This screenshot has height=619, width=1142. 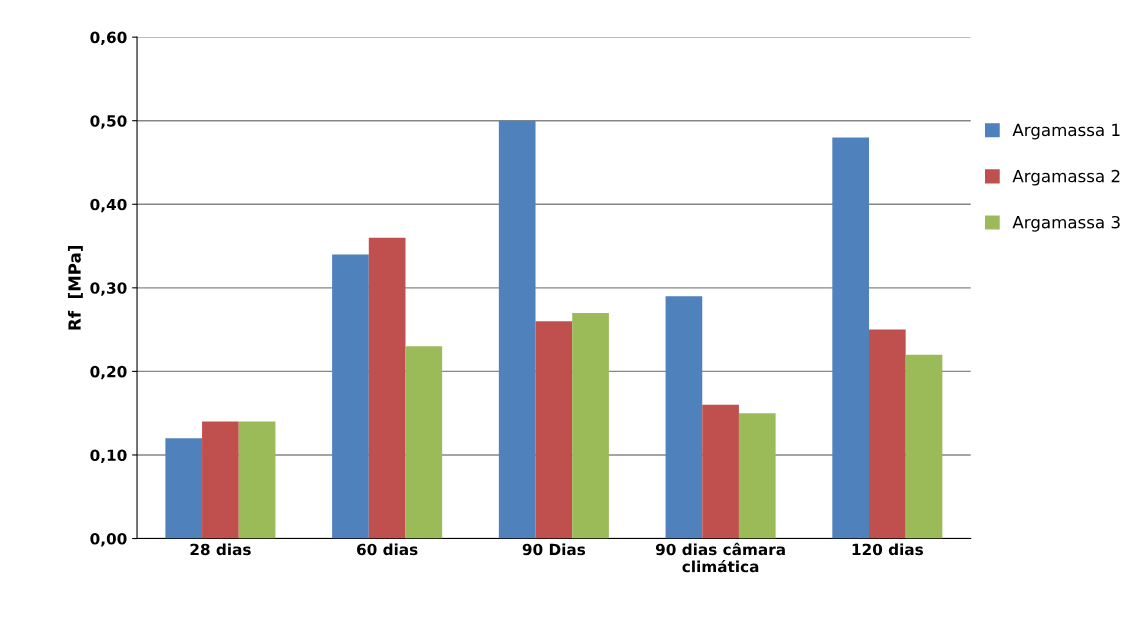 I want to click on x-tick-label: 60 dias, so click(x=387, y=549).